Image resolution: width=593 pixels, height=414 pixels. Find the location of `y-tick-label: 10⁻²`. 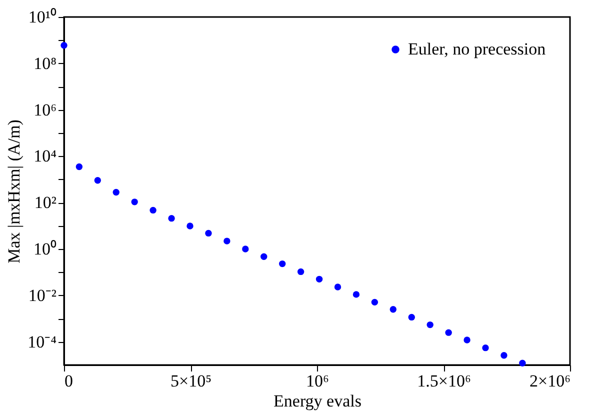

y-tick-label: 10⁻² is located at coordinates (42, 295).